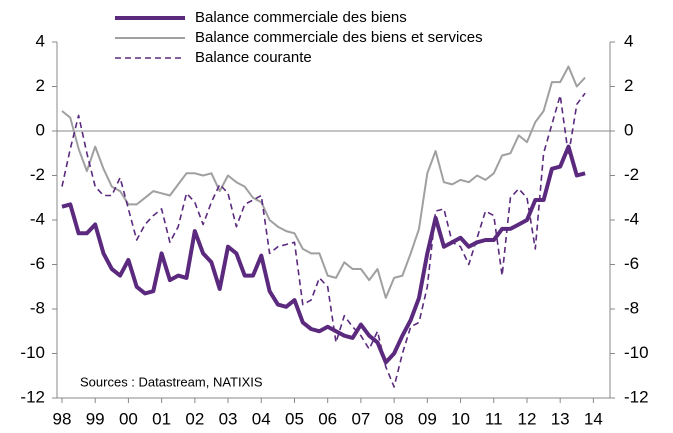  I want to click on y2-tick-label: -6, so click(631, 263).